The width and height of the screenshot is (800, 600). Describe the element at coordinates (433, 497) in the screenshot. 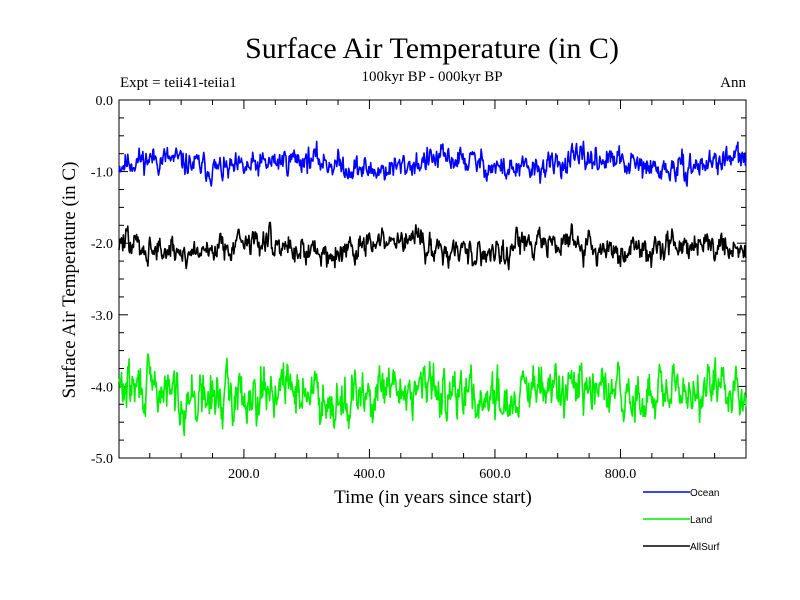

I see `x-axis-label: Time (in years since start)` at that location.